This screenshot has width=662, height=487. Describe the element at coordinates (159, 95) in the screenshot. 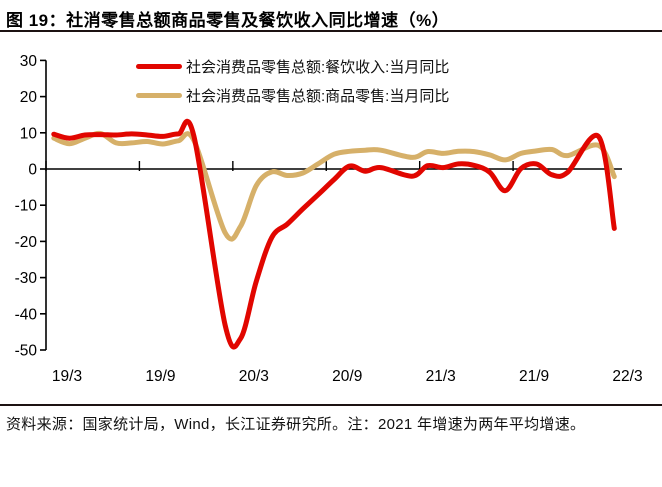

I see `legend-swatch-goods-icon` at that location.